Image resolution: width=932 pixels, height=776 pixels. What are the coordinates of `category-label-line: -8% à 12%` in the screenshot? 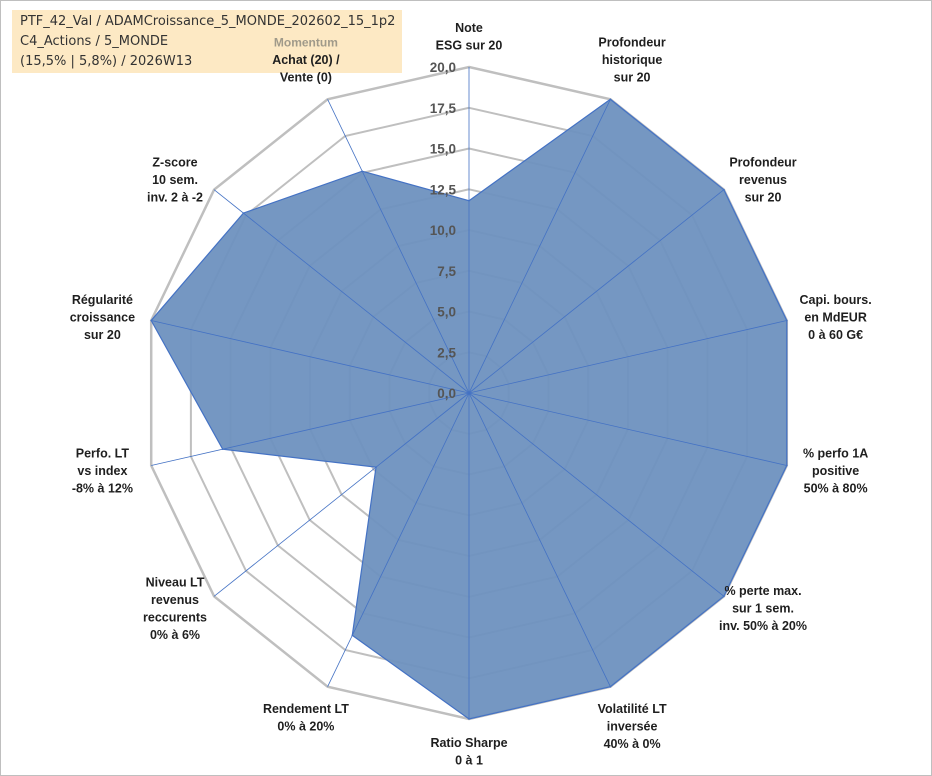 It's located at (102, 488).